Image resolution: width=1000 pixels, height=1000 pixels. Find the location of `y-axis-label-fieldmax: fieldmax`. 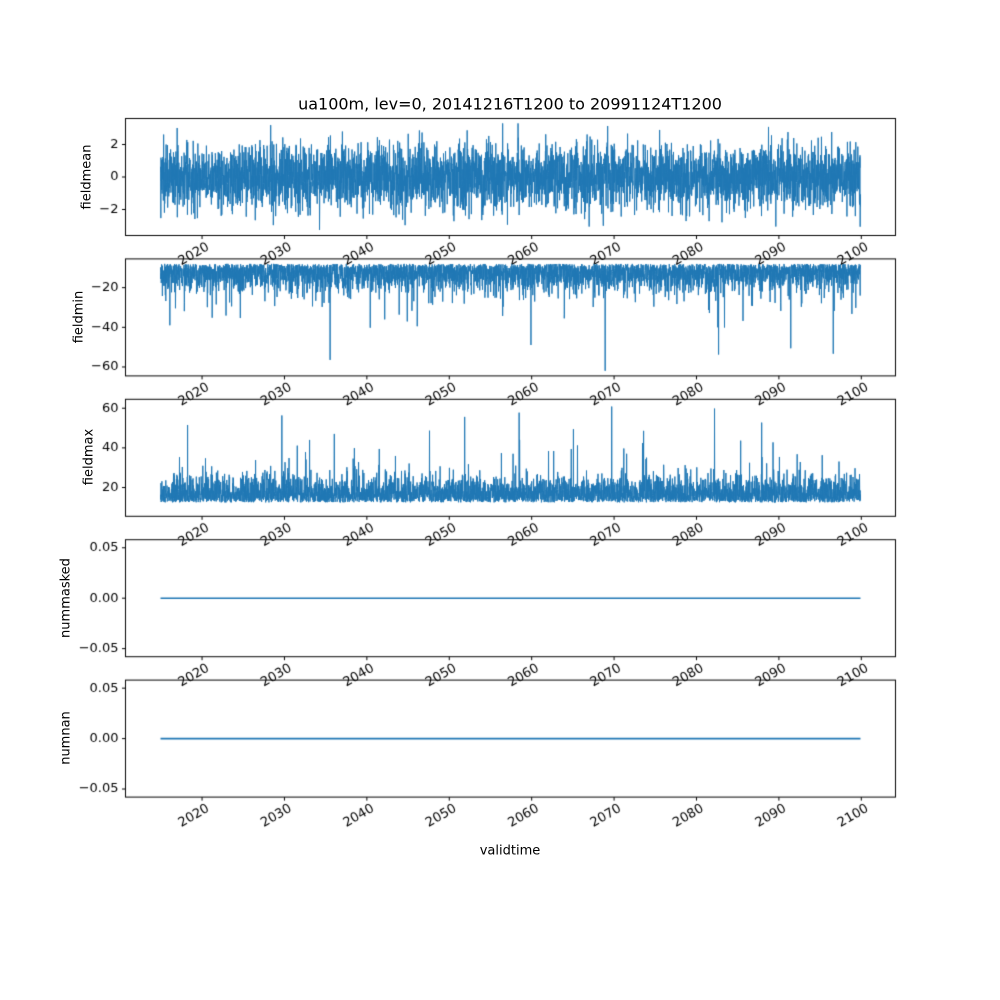

y-axis-label-fieldmax: fieldmax is located at coordinates (89, 457).